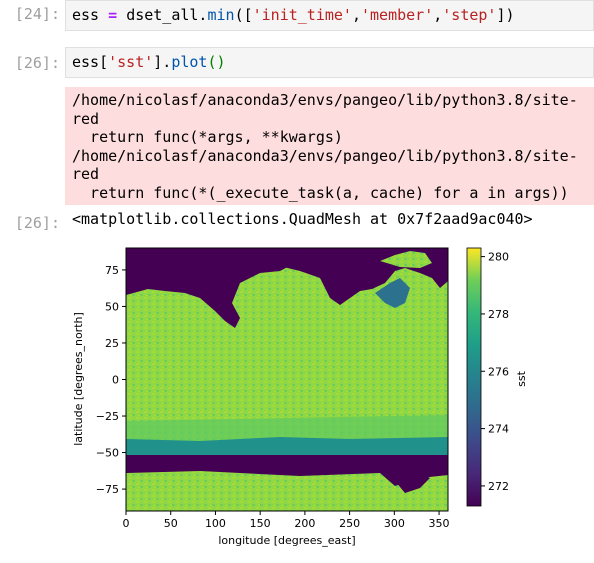  Describe the element at coordinates (498, 257) in the screenshot. I see `colorbar-tick-label: 280` at that location.